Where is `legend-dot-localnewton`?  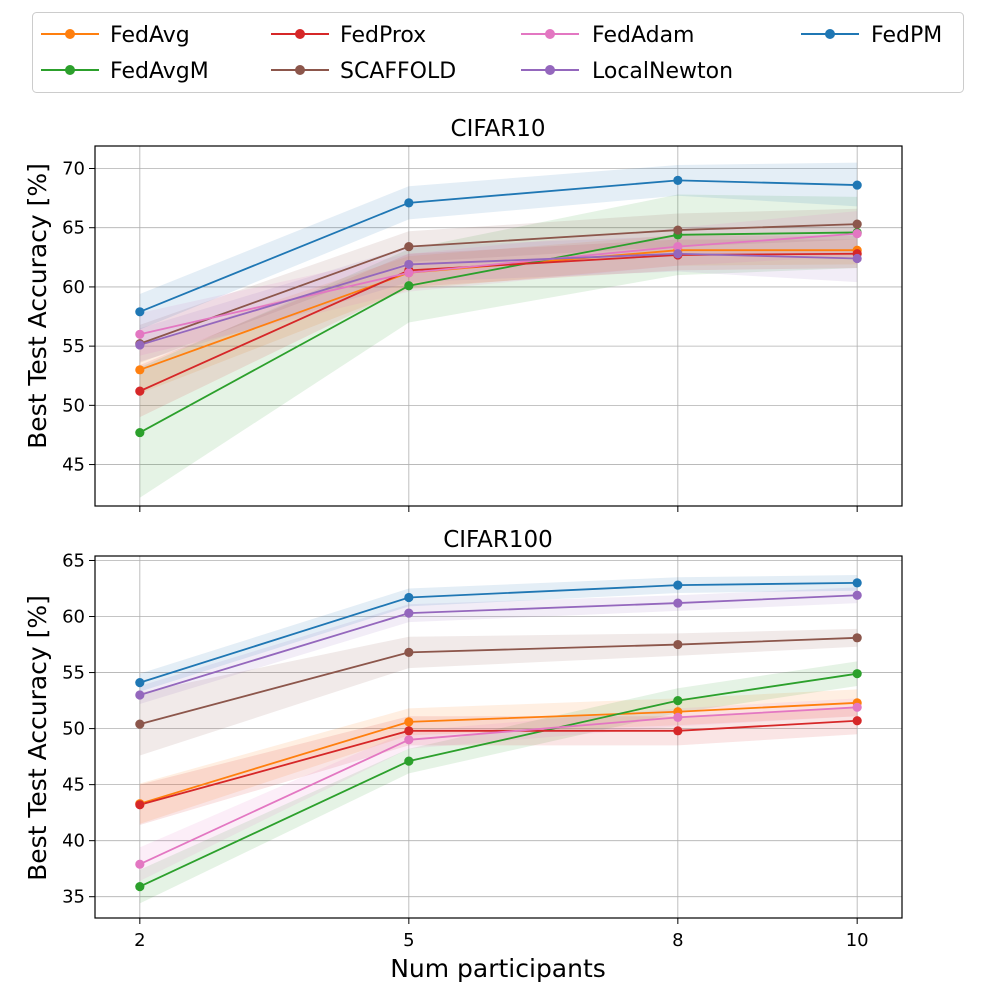 legend-dot-localnewton is located at coordinates (550, 70).